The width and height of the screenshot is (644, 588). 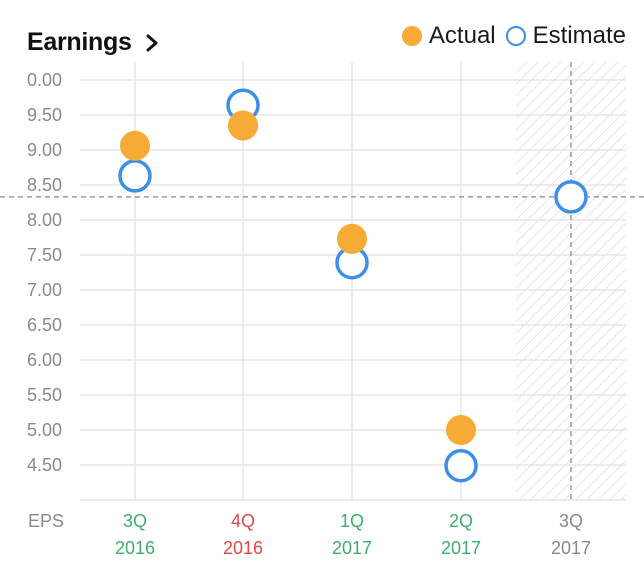 I want to click on y-tick-label: 9.00, so click(x=44, y=150).